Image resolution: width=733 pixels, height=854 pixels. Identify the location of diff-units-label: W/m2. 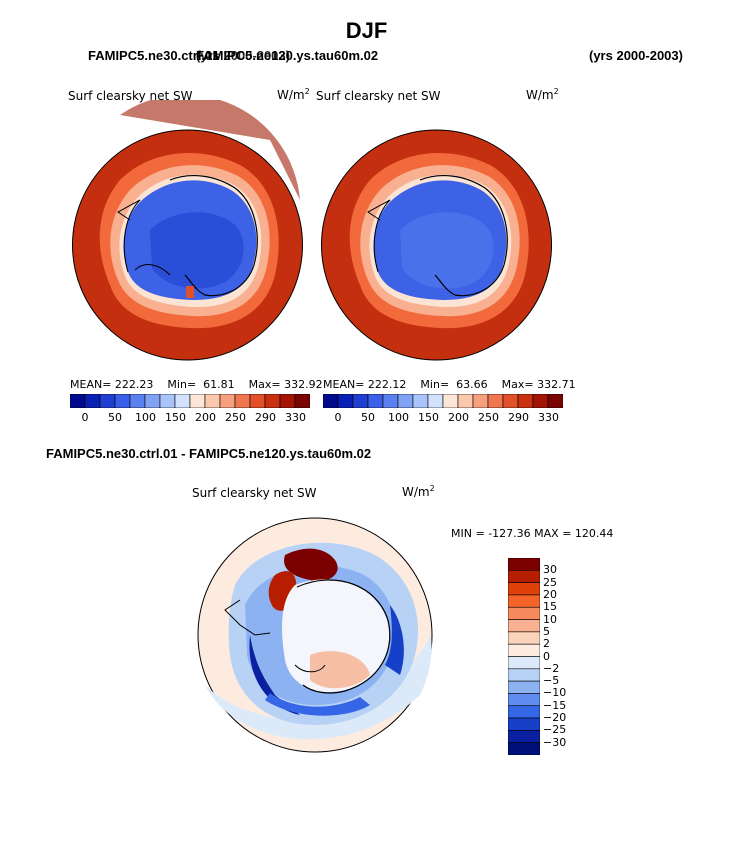
(418, 491).